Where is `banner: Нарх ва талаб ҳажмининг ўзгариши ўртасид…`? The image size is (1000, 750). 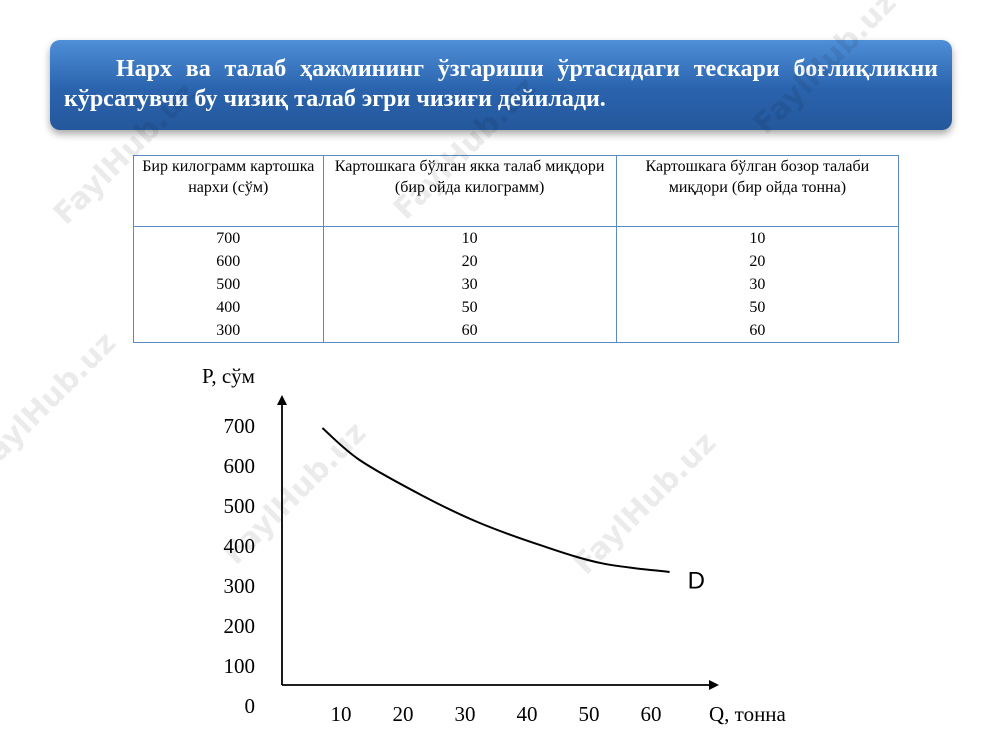
banner: Нарх ва талаб ҳажмининг ўзгариши ўртасид… is located at coordinates (501, 85).